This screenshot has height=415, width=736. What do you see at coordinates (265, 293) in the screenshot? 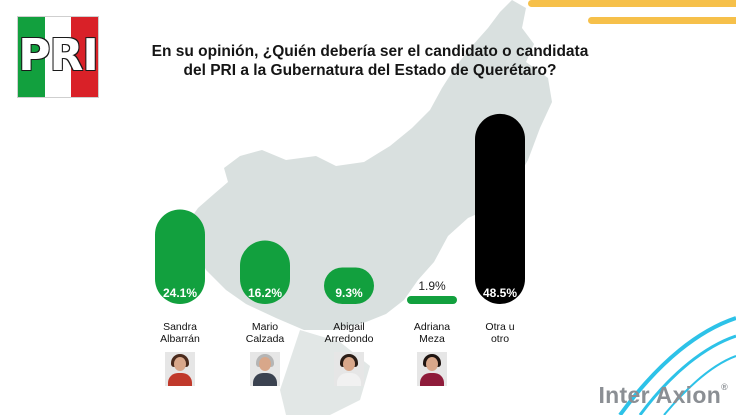
I see `bar-value-label-2: 16.2%` at bounding box center [265, 293].